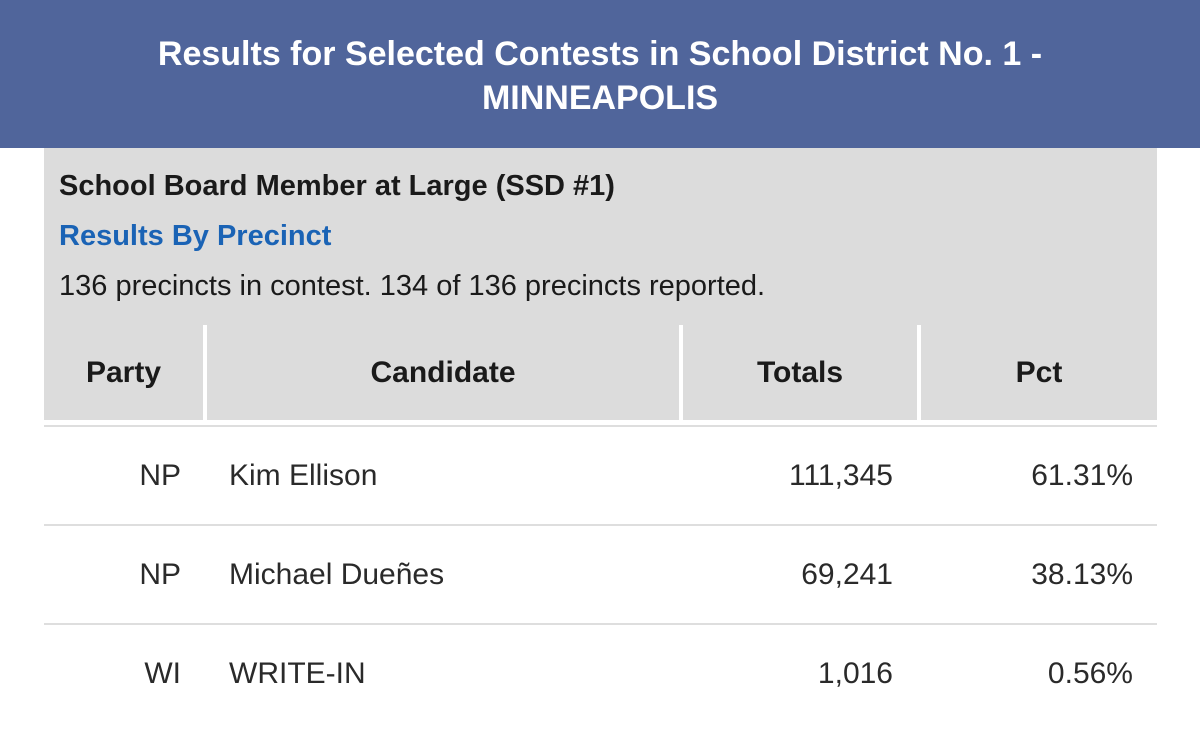 This screenshot has height=751, width=1200. Describe the element at coordinates (195, 236) in the screenshot. I see `results-by-precinct-link: Results By Precinct` at that location.